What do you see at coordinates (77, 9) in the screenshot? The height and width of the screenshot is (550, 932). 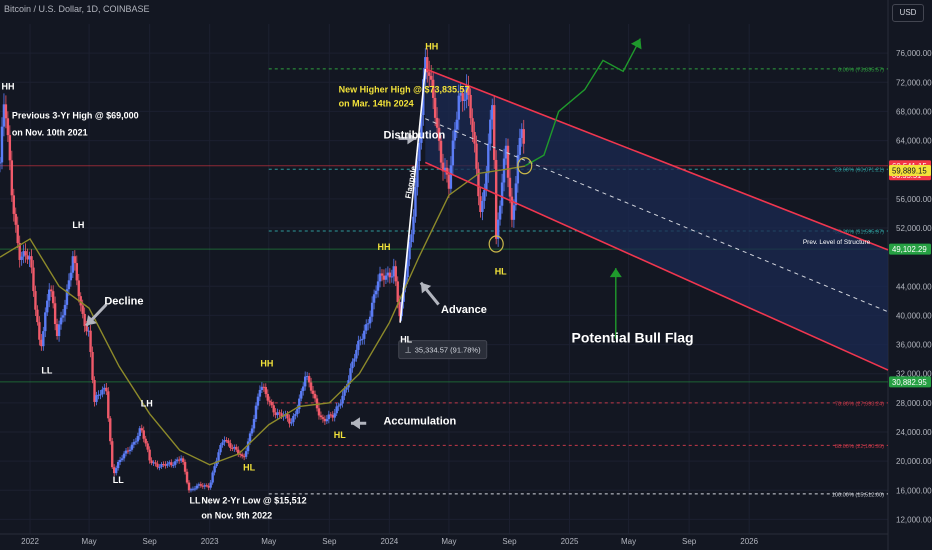 I see `symbol-title: Bitcoin / U.S. Dollar, 1D, COINBASE` at bounding box center [77, 9].